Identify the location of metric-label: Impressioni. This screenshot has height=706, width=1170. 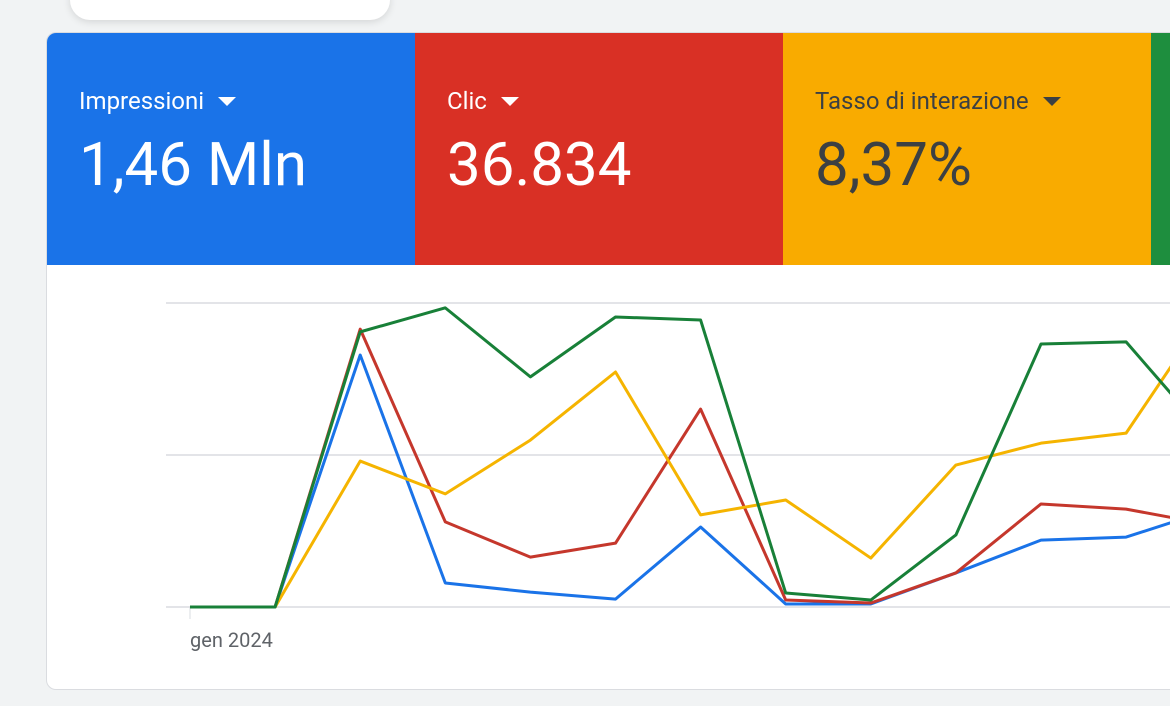
(247, 101).